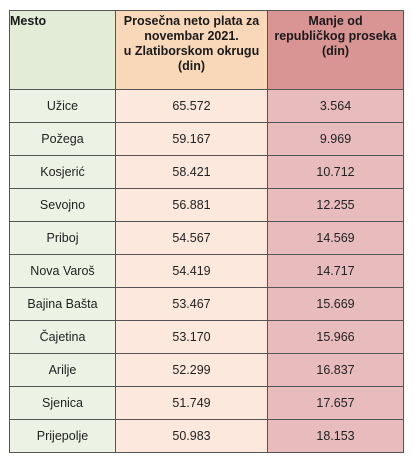 This screenshot has height=460, width=414. I want to click on city-cell: Požega, so click(62, 139).